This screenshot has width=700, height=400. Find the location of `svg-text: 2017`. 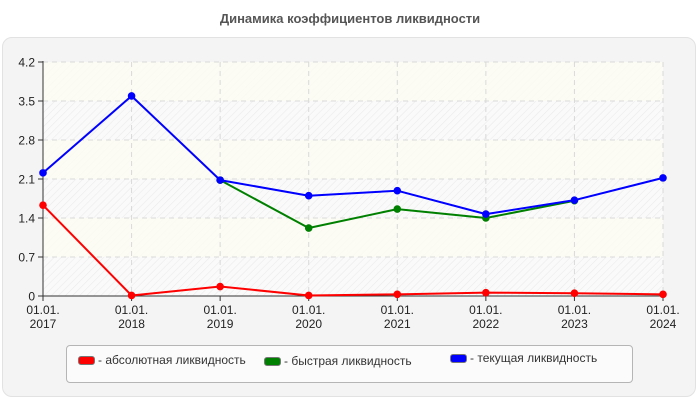

svg-text: 2017 is located at coordinates (43, 324).